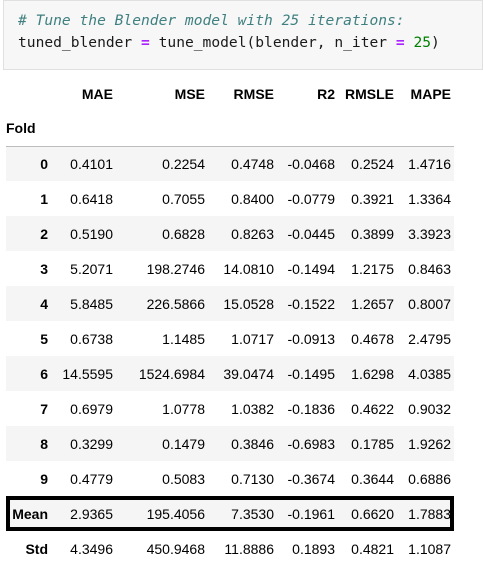  I want to click on table-cell: 0.6886, so click(429, 478).